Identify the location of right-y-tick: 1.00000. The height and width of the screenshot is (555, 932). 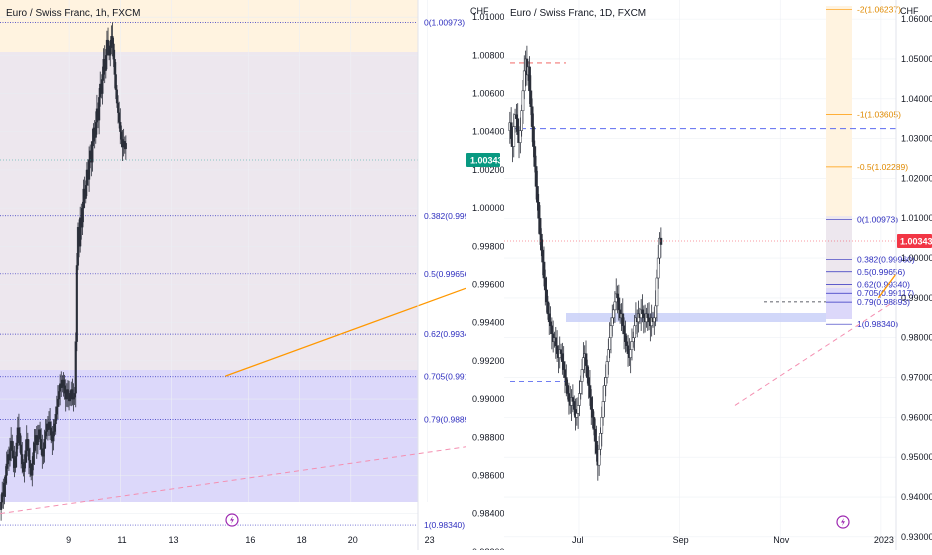
(916, 258).